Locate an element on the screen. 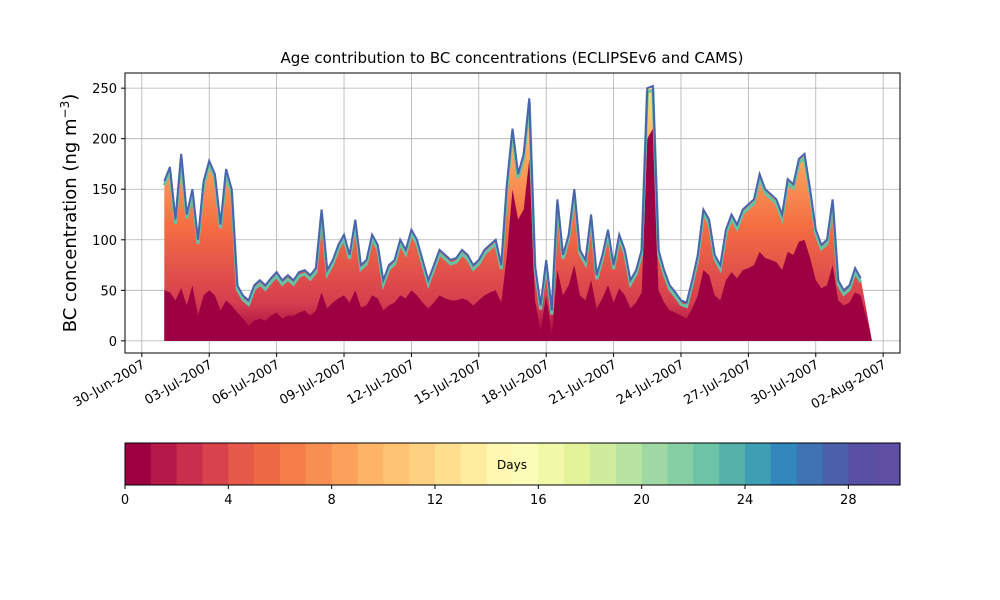 This screenshot has width=1000, height=600. colorbar-tick-label: 8 is located at coordinates (332, 500).